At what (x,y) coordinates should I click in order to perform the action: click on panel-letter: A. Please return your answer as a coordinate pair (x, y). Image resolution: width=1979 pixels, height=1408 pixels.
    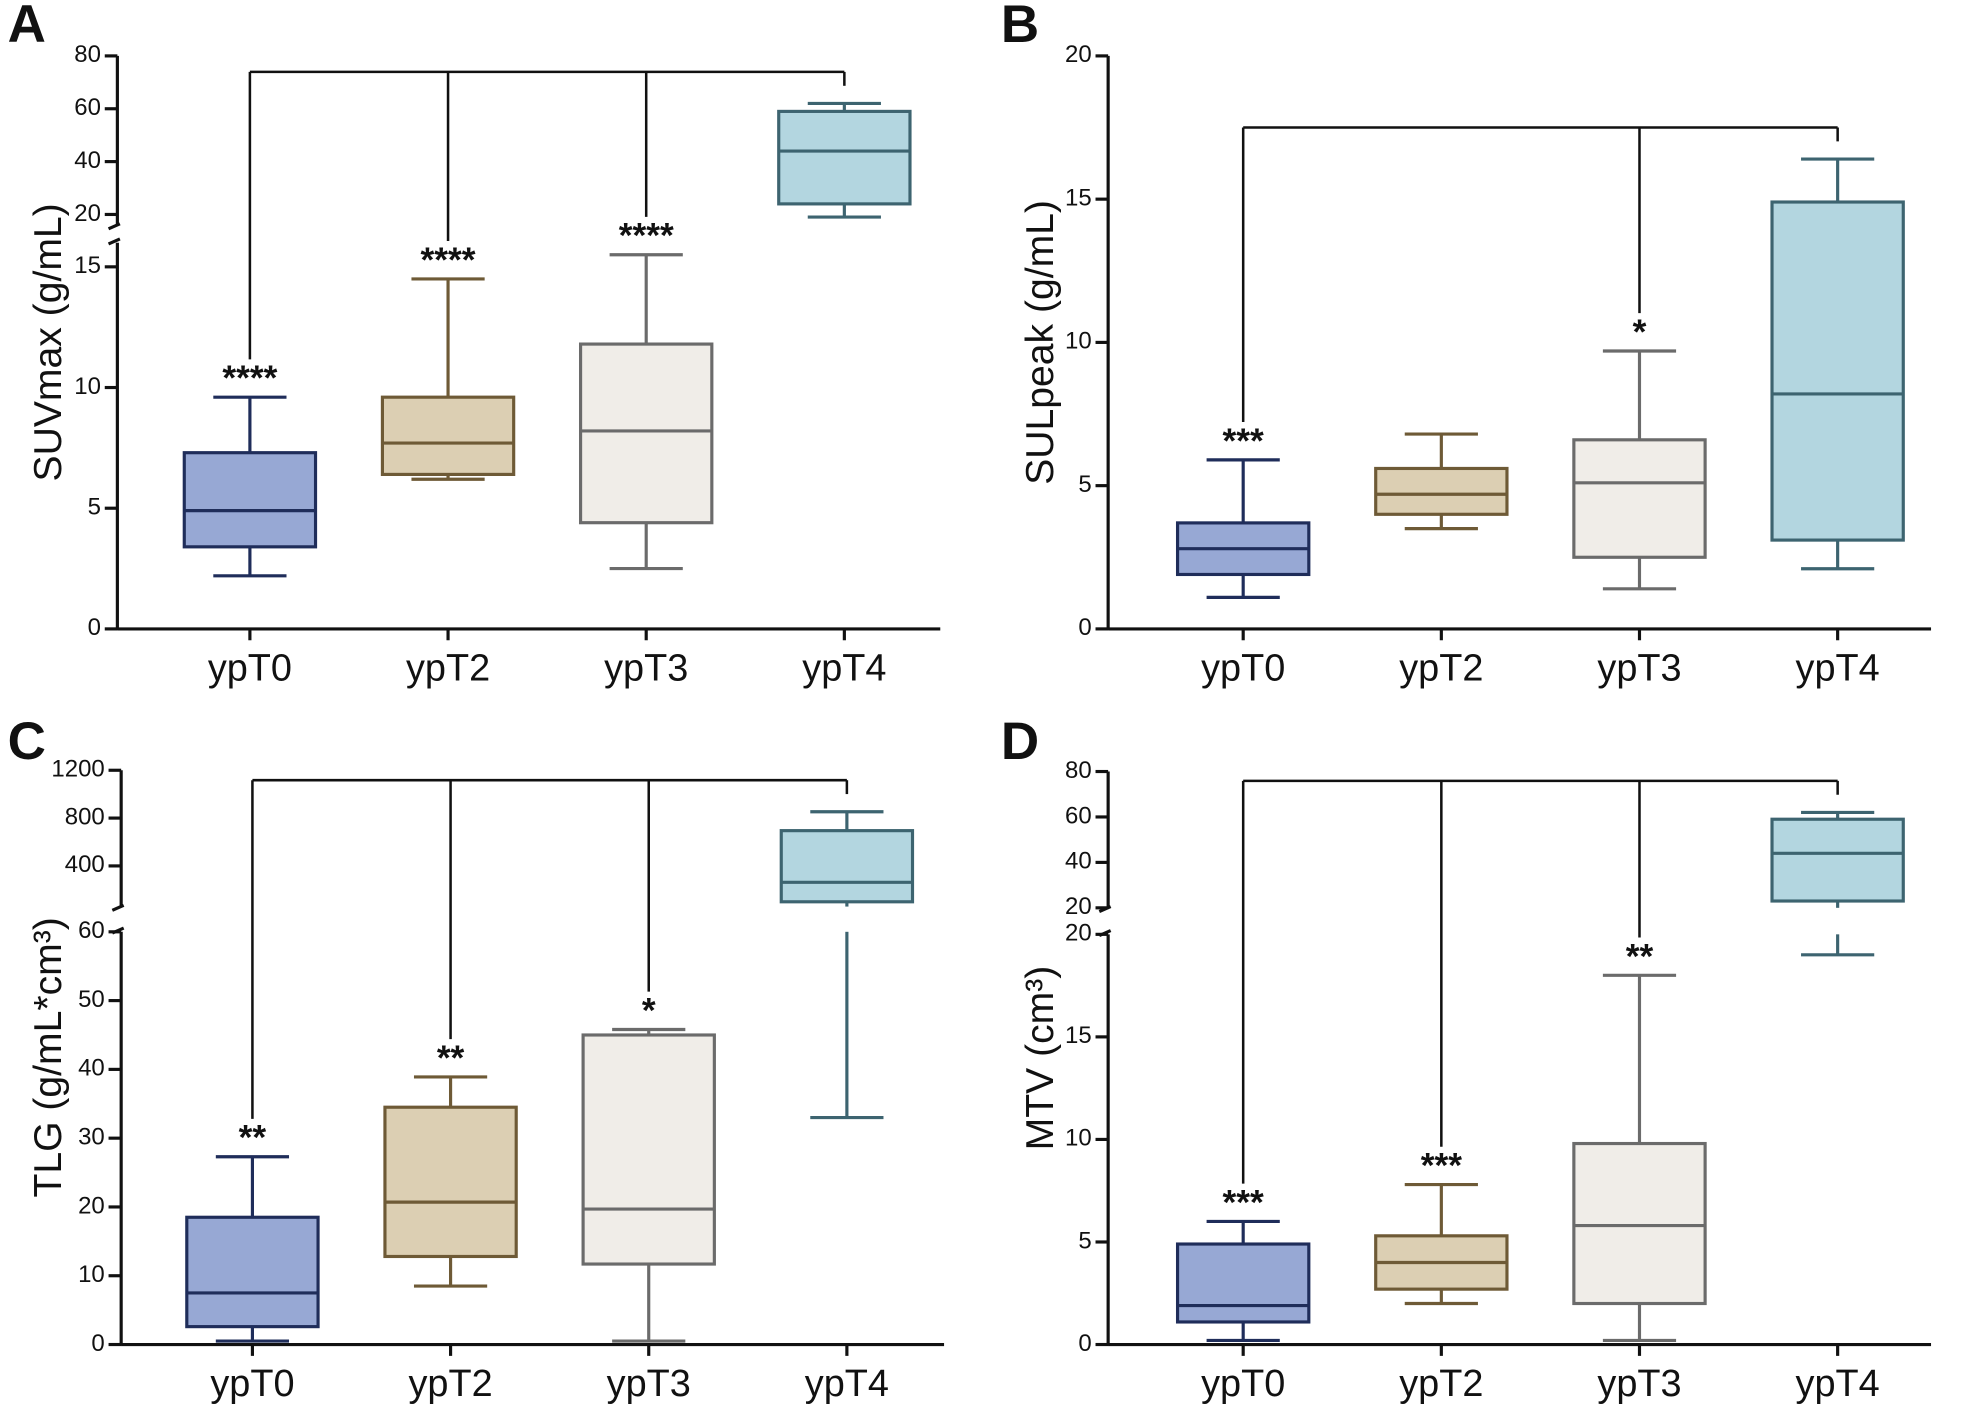
    Looking at the image, I should click on (27, 27).